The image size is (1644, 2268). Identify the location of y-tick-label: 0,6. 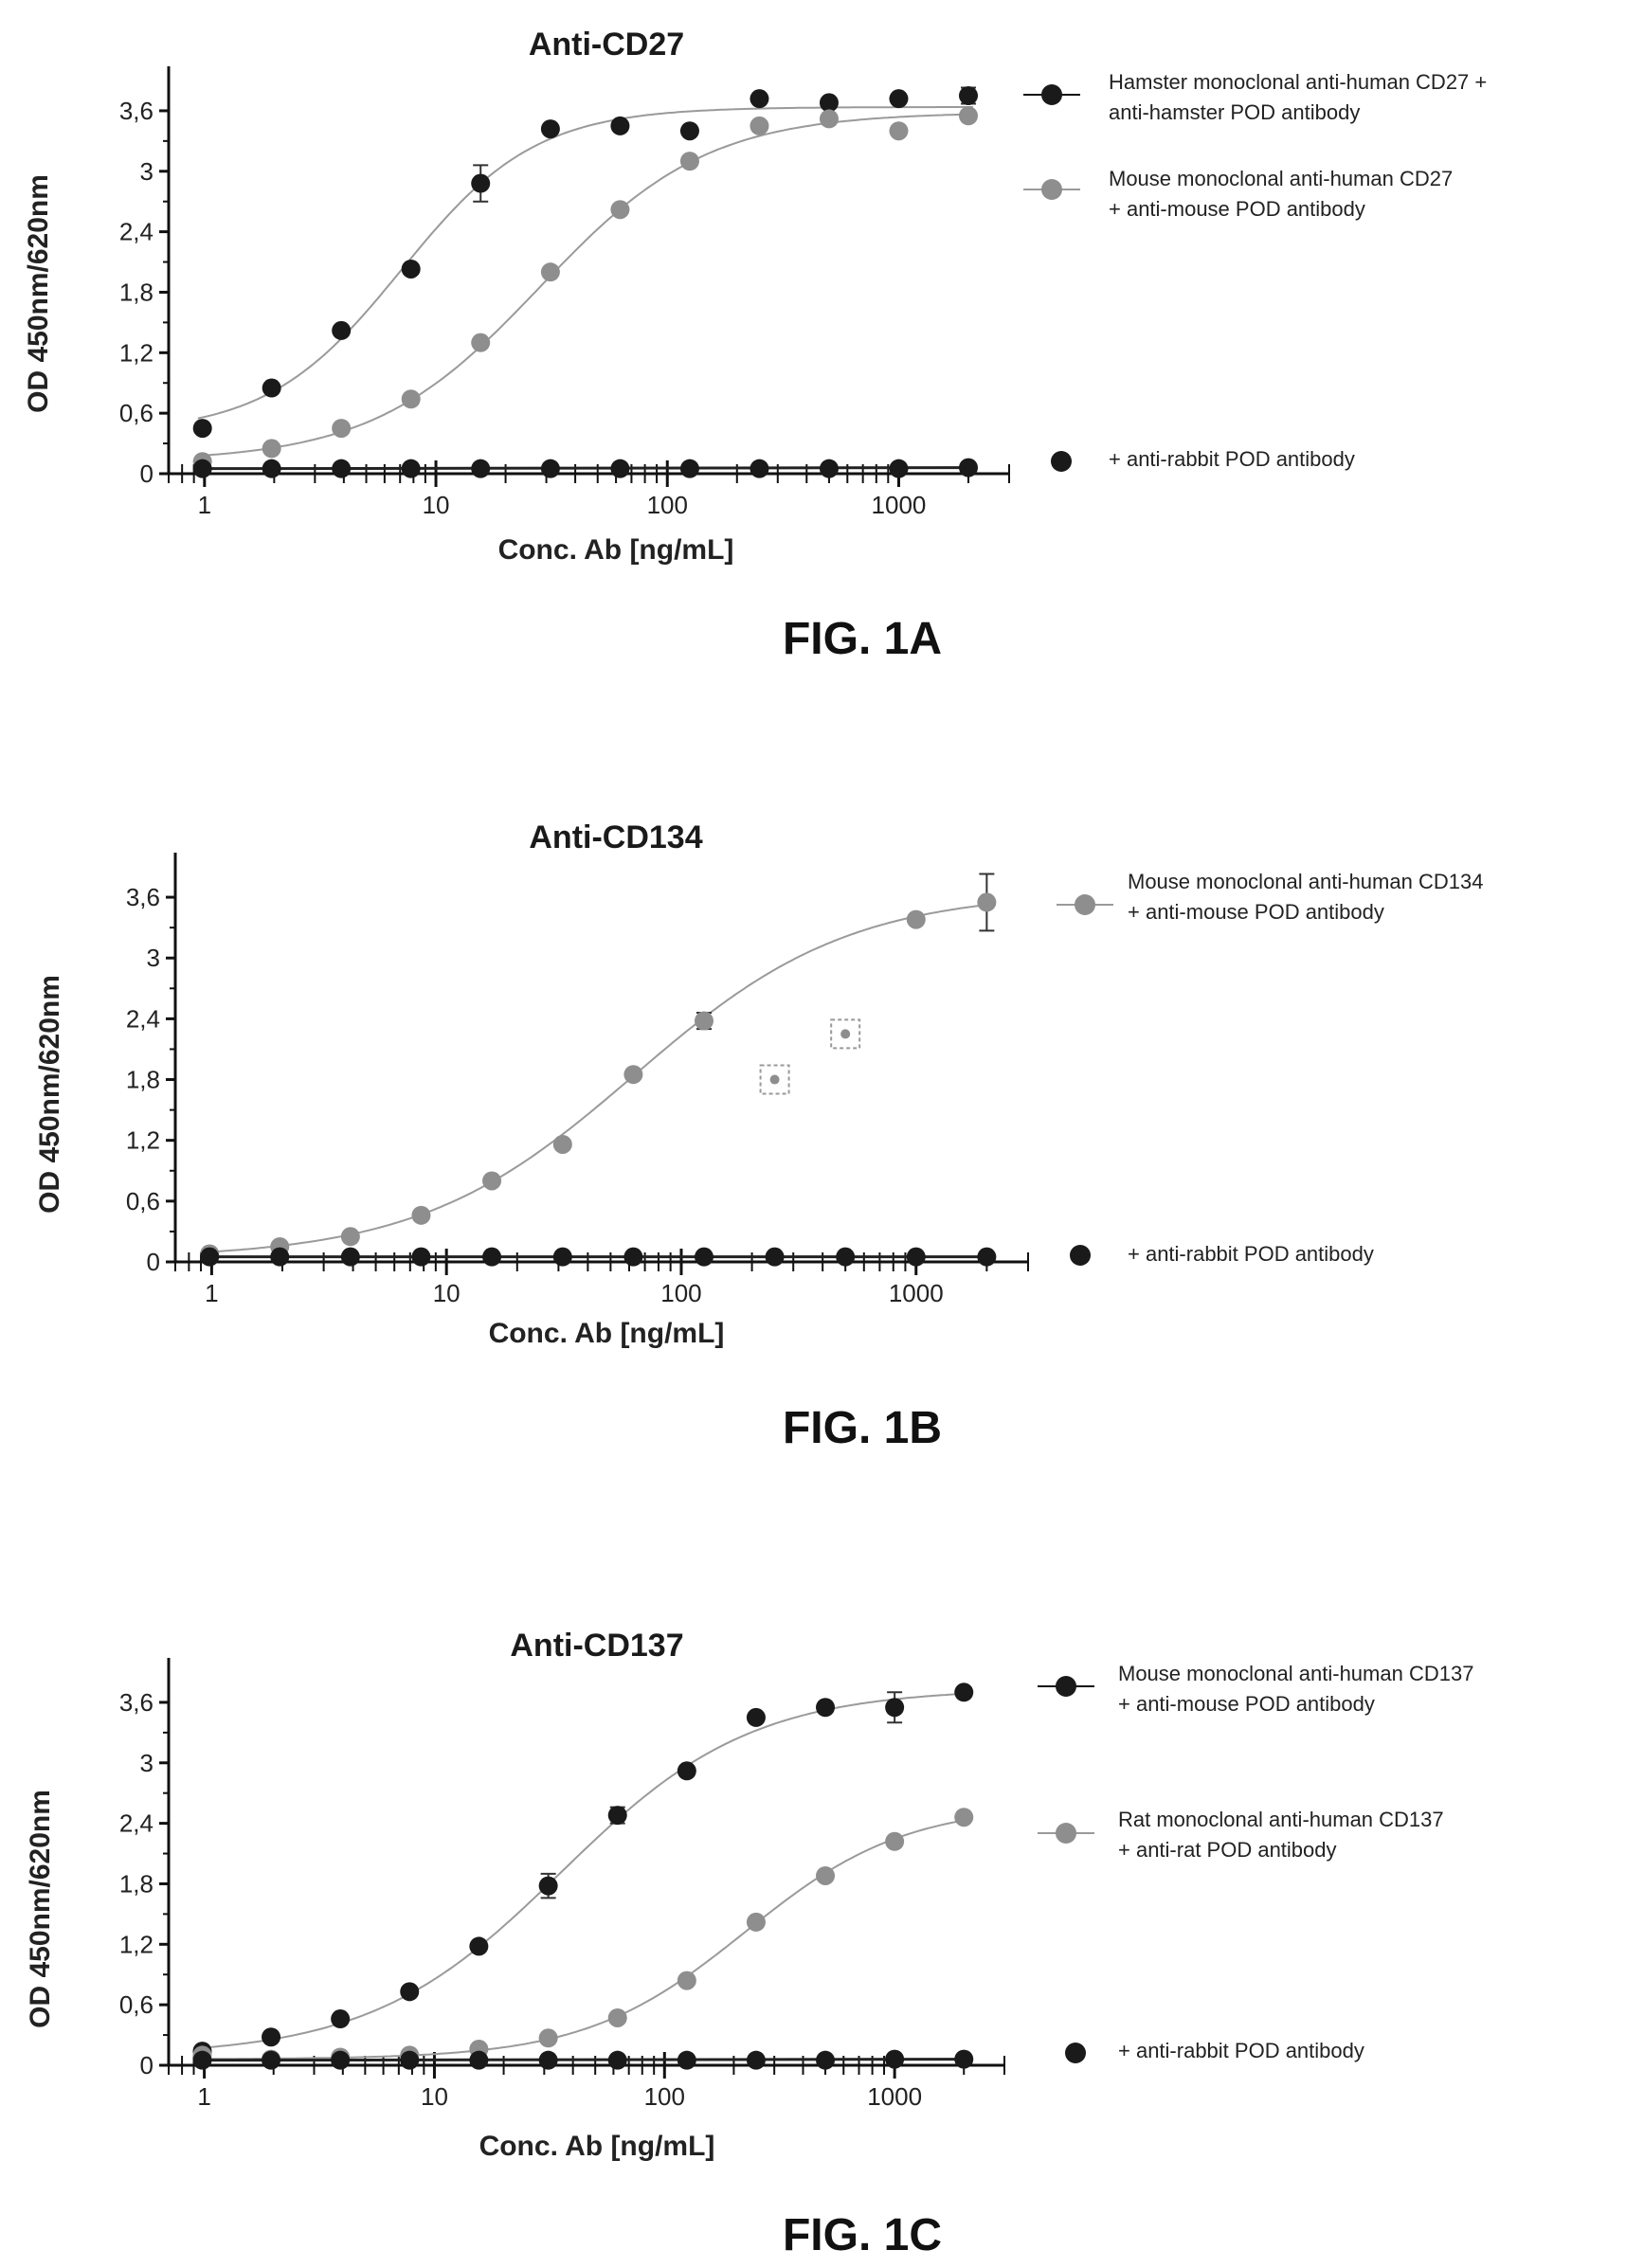
(136, 2004).